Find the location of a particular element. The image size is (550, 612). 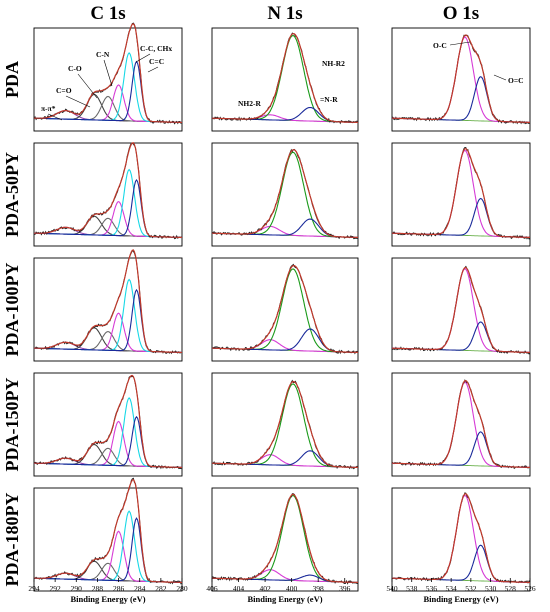

x-tick-label-c-1s-282: 282 is located at coordinates (161, 588).